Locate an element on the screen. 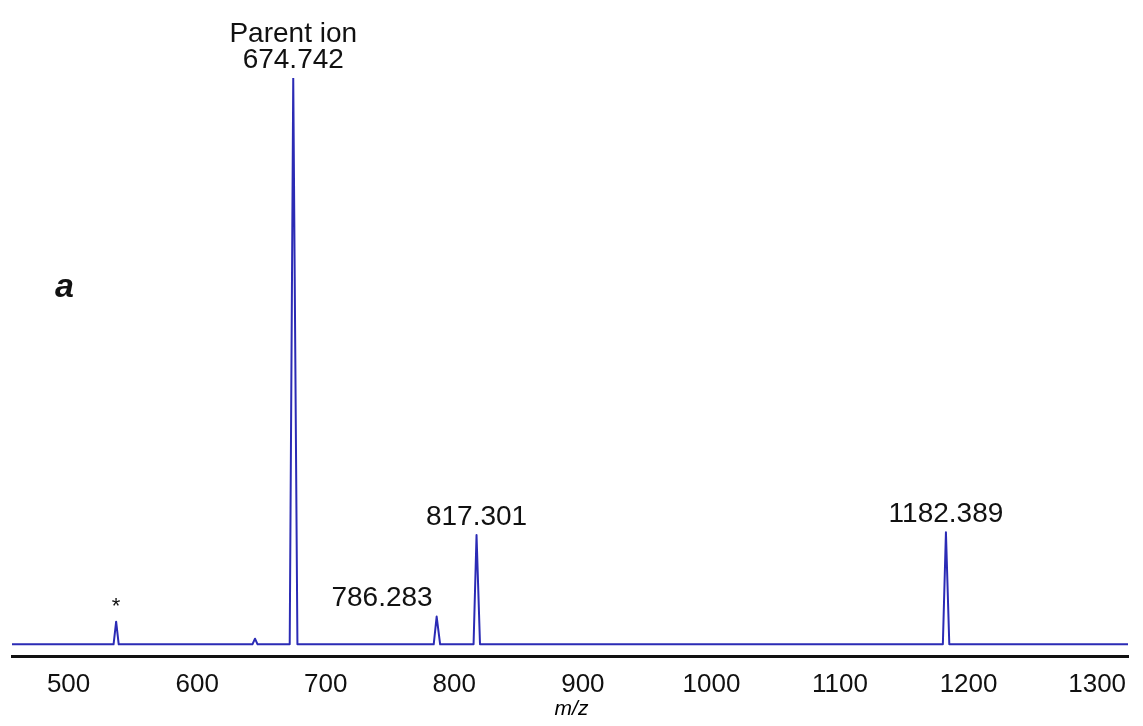  x-tick-label: 1200 is located at coordinates (968, 682).